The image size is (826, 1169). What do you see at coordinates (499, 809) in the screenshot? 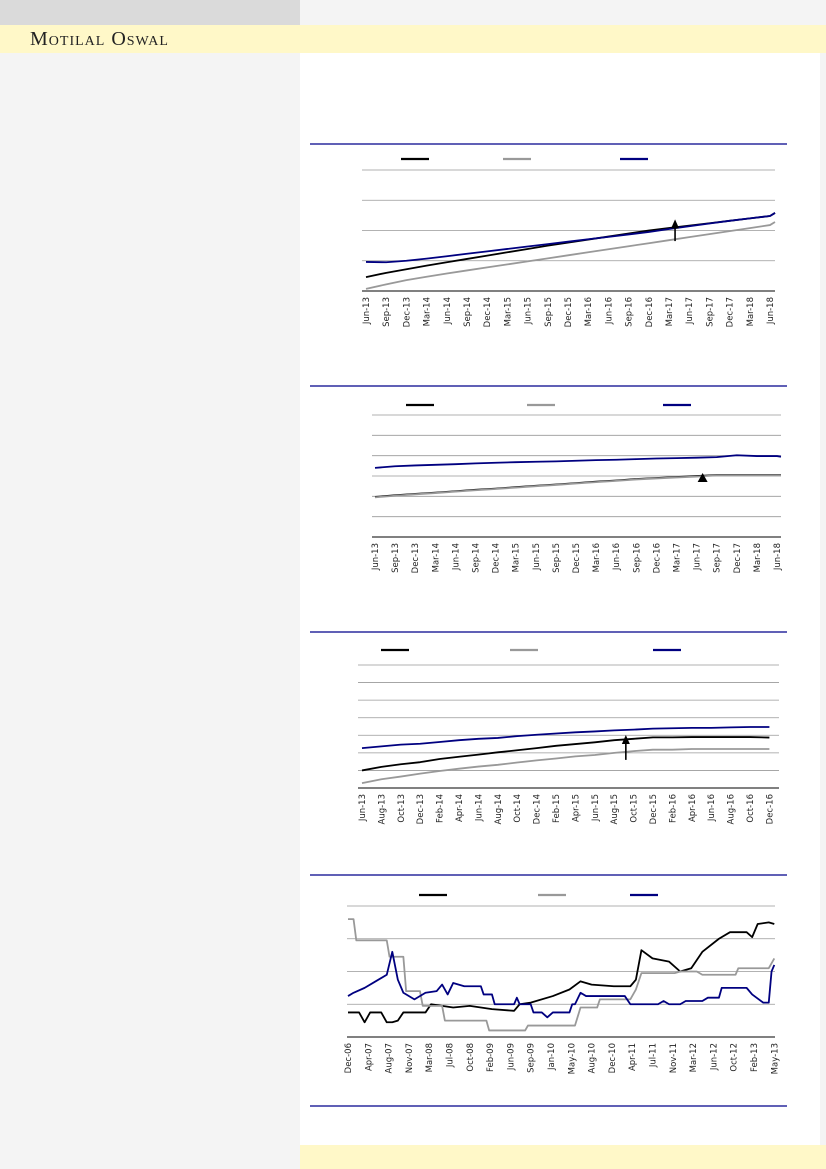
I see `x-tick-label: Aug-14` at bounding box center [499, 809].